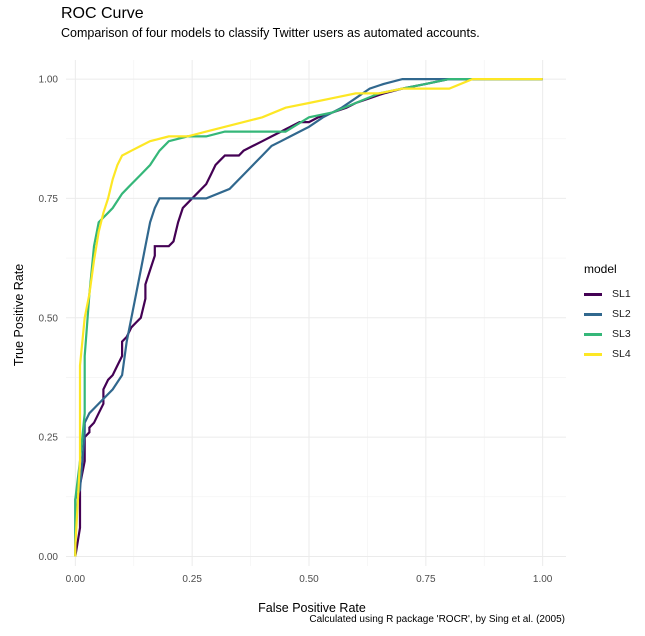 The height and width of the screenshot is (636, 645). I want to click on y-tick-label: 0.50, so click(49, 318).